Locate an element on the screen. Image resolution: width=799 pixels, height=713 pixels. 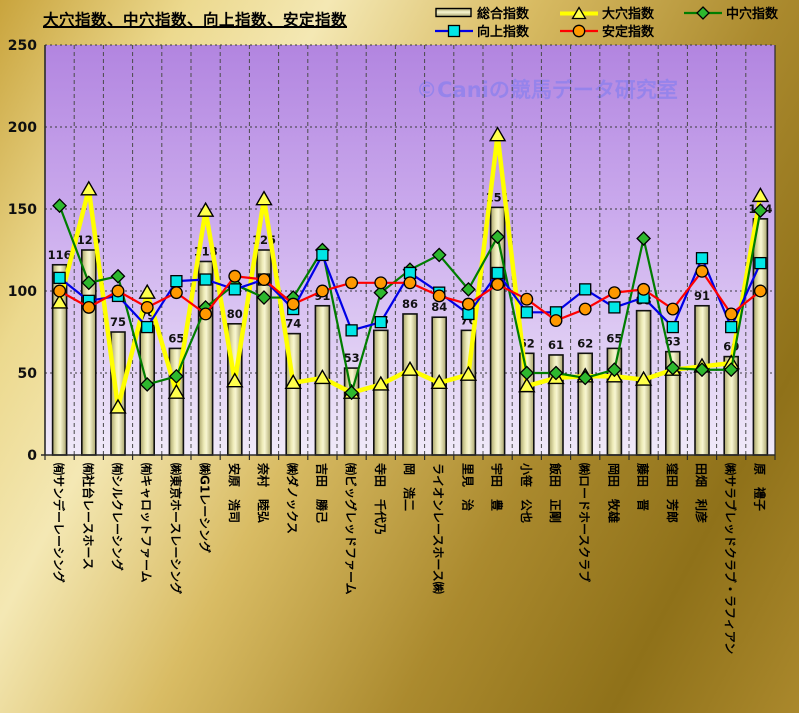
svg-text: 小笹 公也 is located at coordinates (526, 493).